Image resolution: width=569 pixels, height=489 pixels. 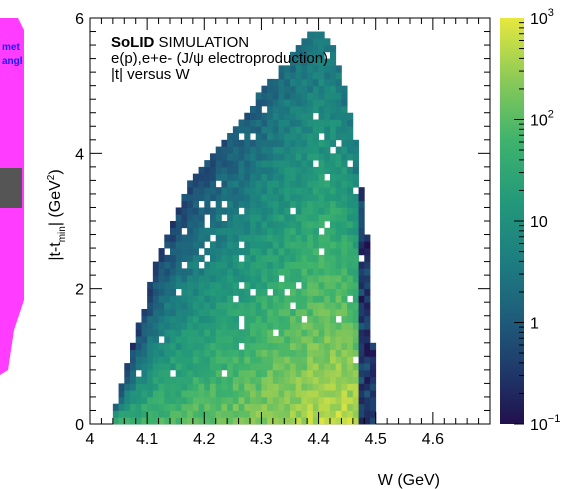 What do you see at coordinates (201, 42) in the screenshot?
I see `title-rest: SIMULATION` at bounding box center [201, 42].